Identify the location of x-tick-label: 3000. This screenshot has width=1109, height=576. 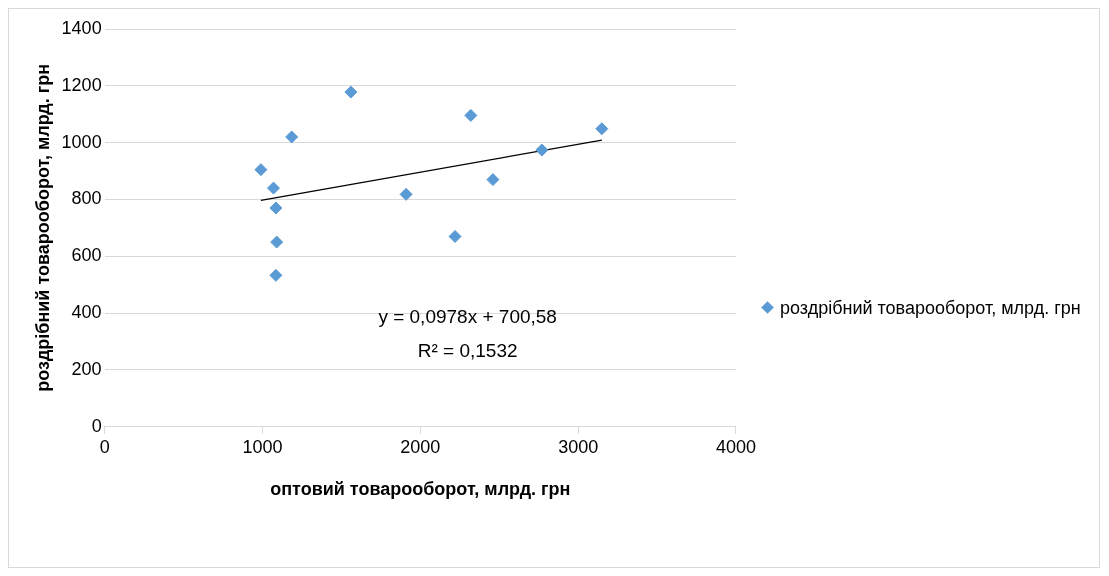
(578, 446).